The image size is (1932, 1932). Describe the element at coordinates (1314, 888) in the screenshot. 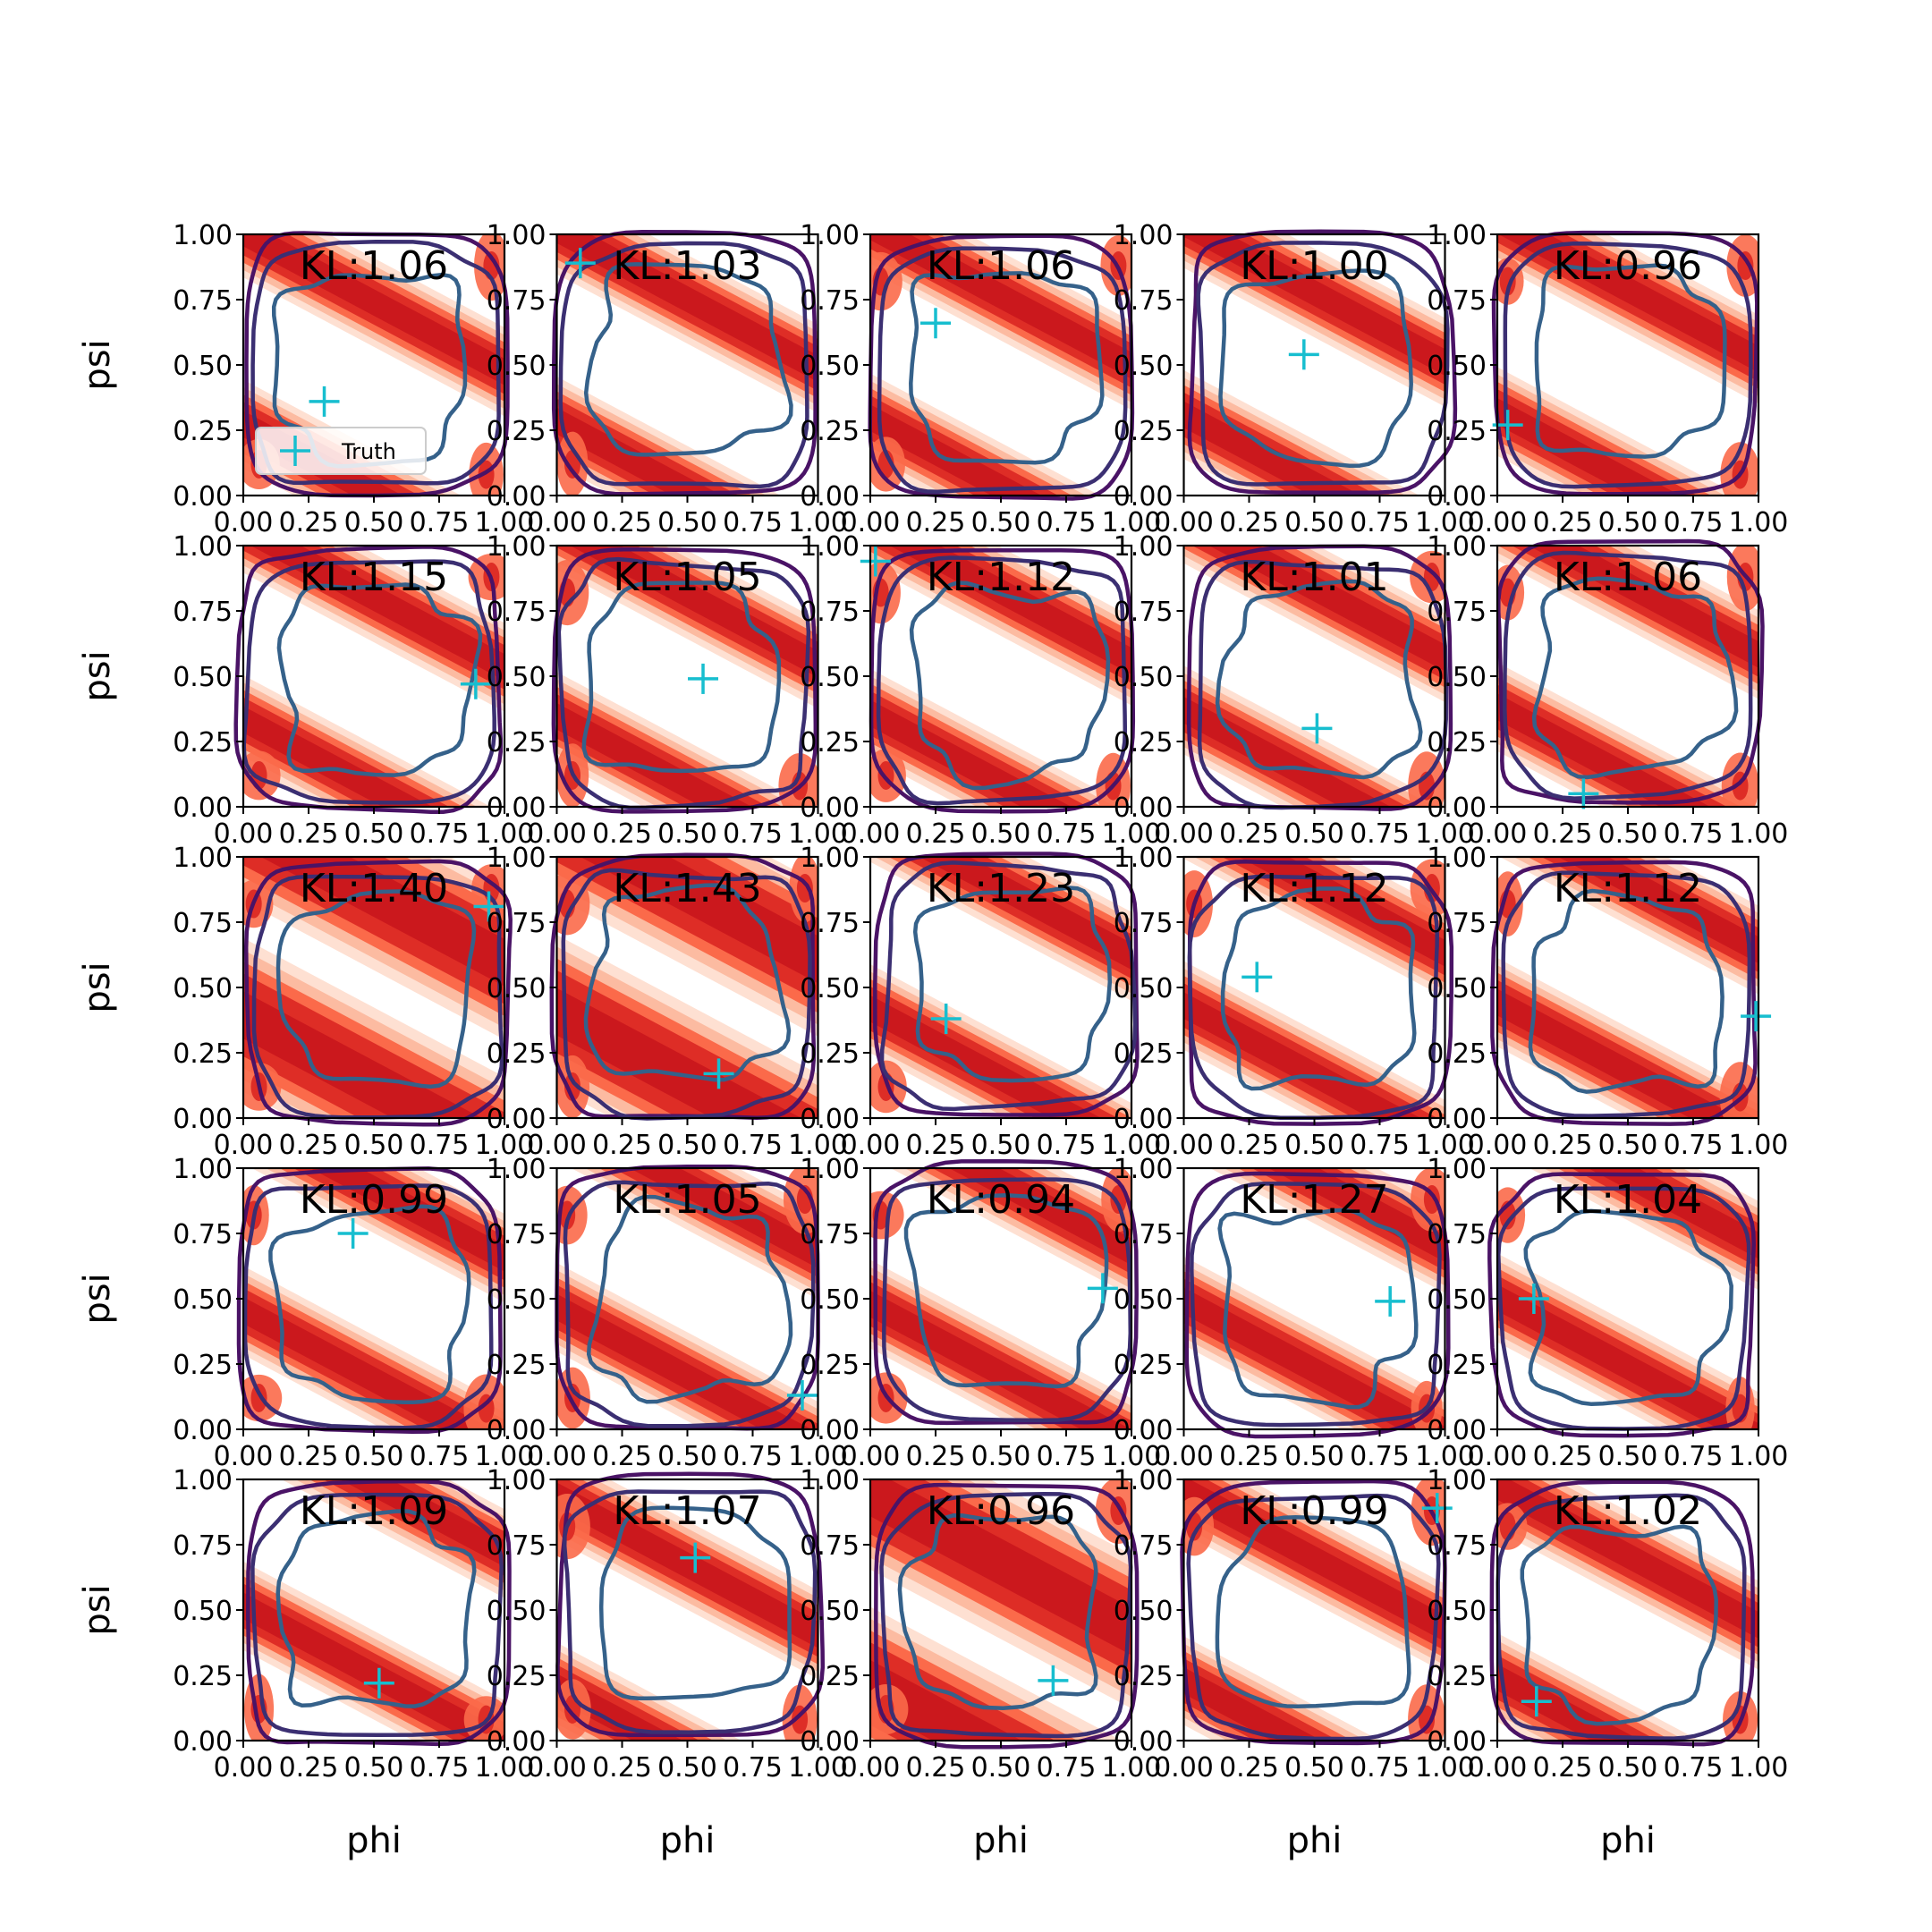

I see `kl-annotation: KL:1.12` at that location.